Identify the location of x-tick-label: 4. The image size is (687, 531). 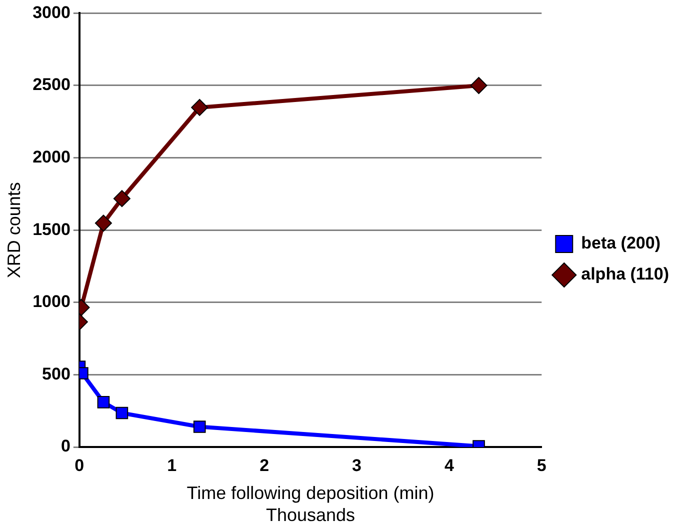
(449, 465).